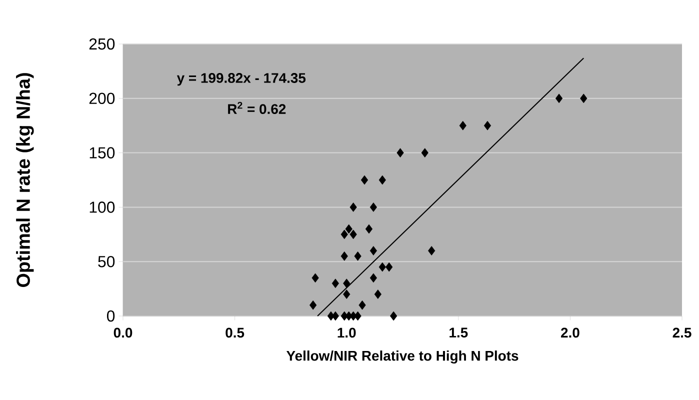  What do you see at coordinates (347, 333) in the screenshot?
I see `x-tick-label: 1.0` at bounding box center [347, 333].